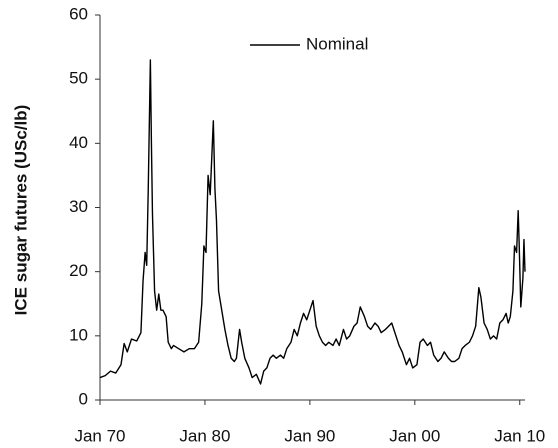 This screenshot has height=448, width=558. Describe the element at coordinates (78, 142) in the screenshot. I see `y-tick-label: 40` at that location.